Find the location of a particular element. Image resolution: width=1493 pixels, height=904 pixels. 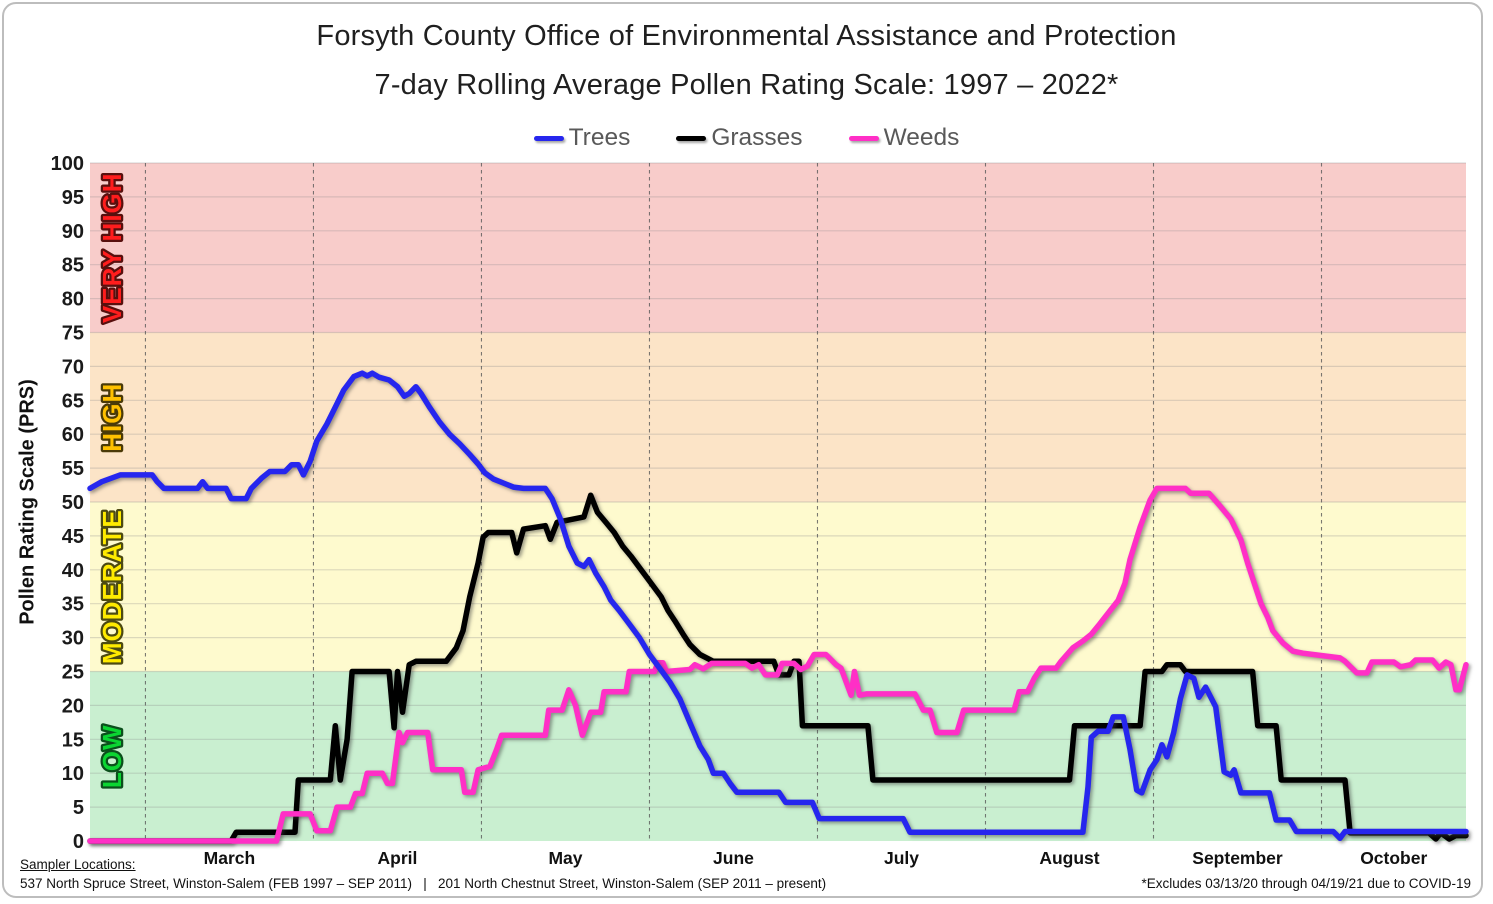

legend-item-trees: Trees is located at coordinates (582, 138).